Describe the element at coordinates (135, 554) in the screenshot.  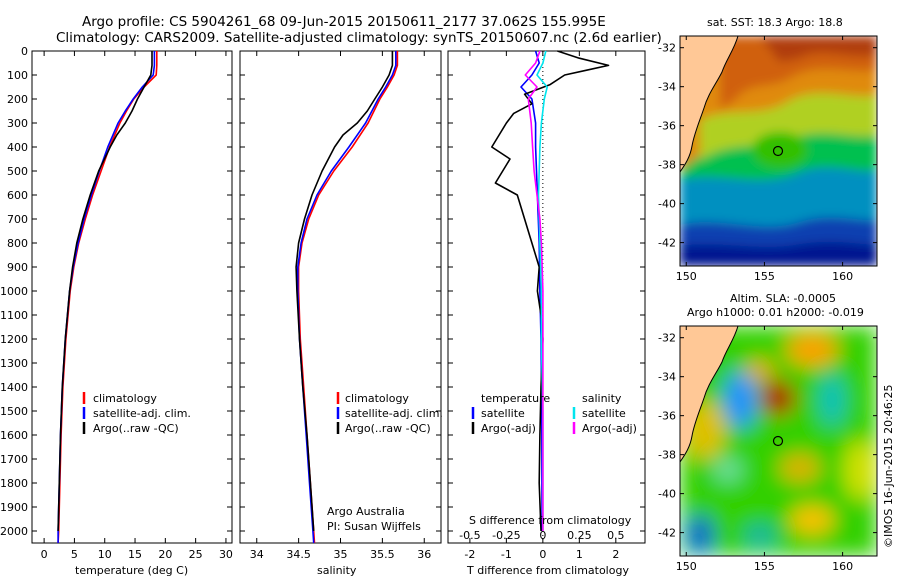
I see `temperature-x-tick-label: 15` at that location.